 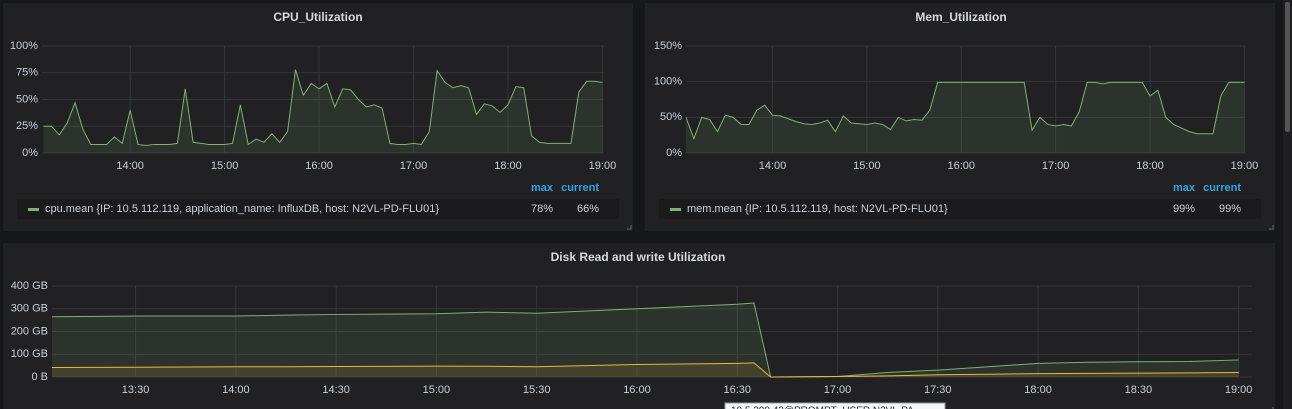 I want to click on y-tick-label: 75%, so click(x=27, y=73).